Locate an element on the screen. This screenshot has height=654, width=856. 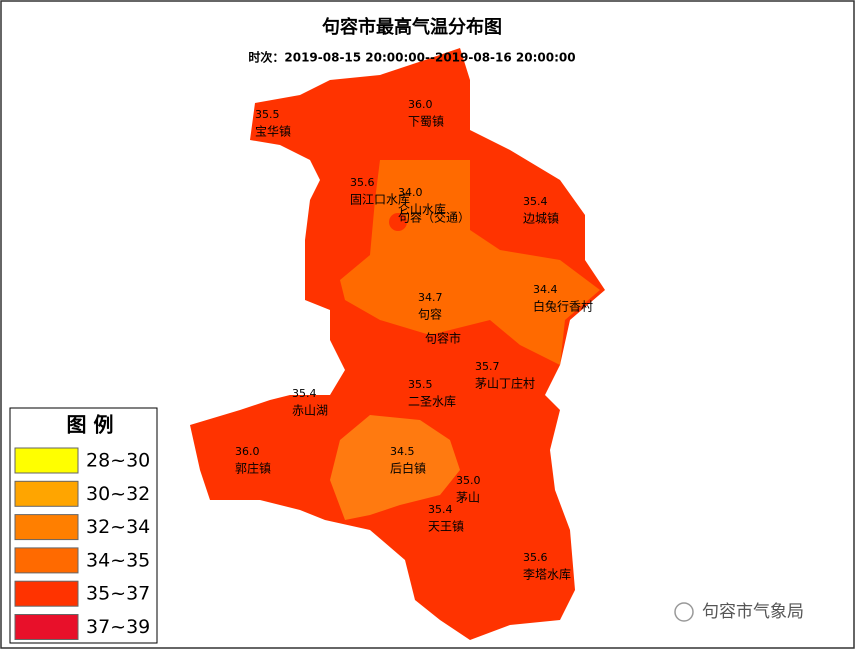
station-name: 李塔水库 is located at coordinates (547, 574).